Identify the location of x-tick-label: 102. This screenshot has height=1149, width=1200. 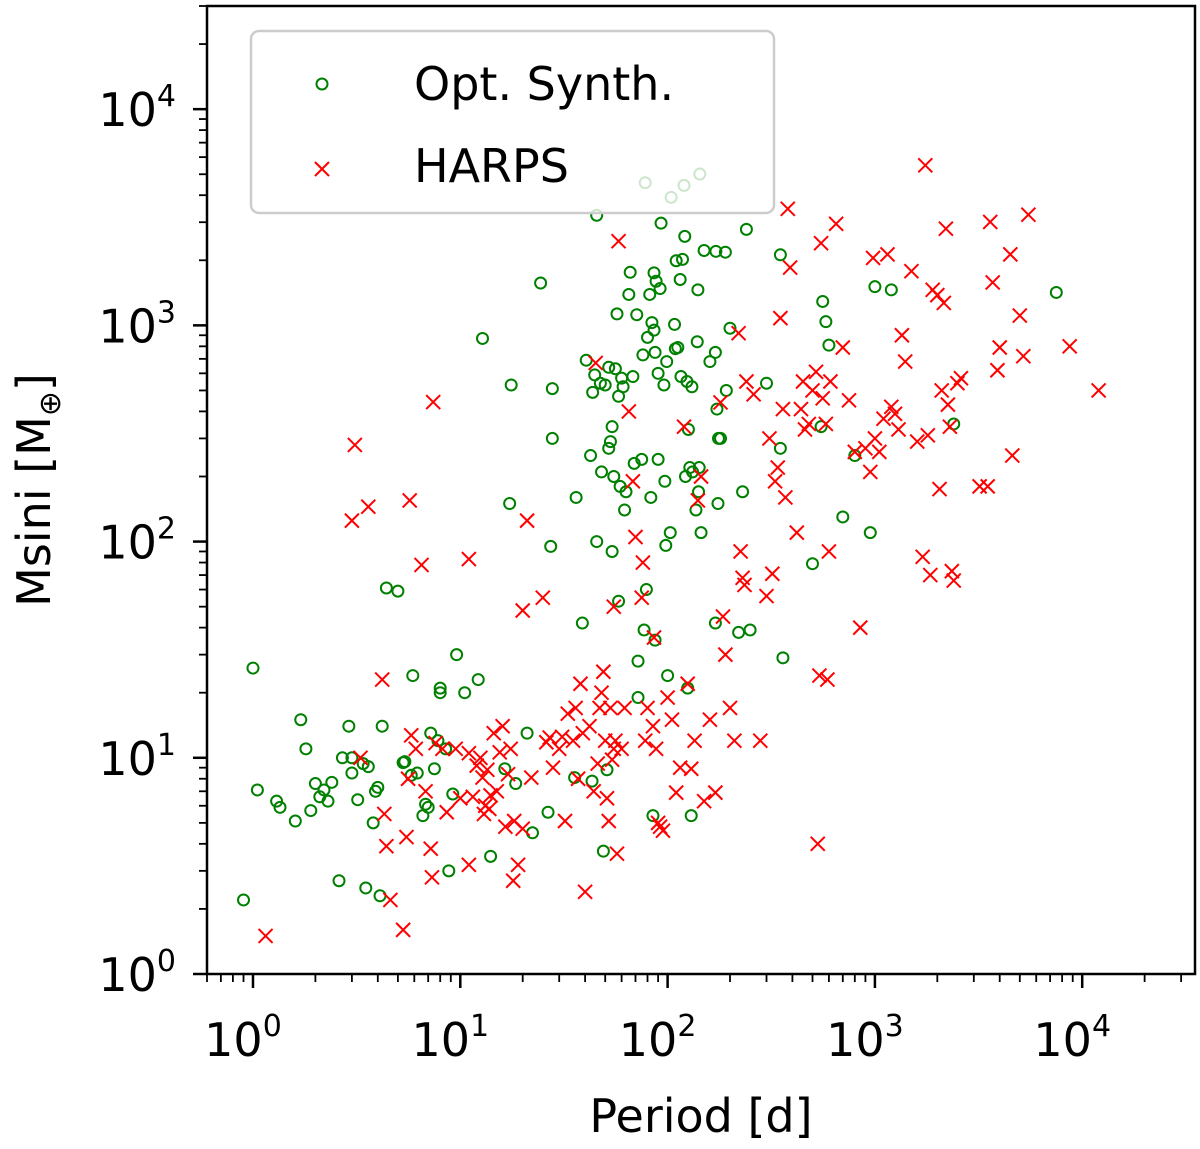
(658, 1038).